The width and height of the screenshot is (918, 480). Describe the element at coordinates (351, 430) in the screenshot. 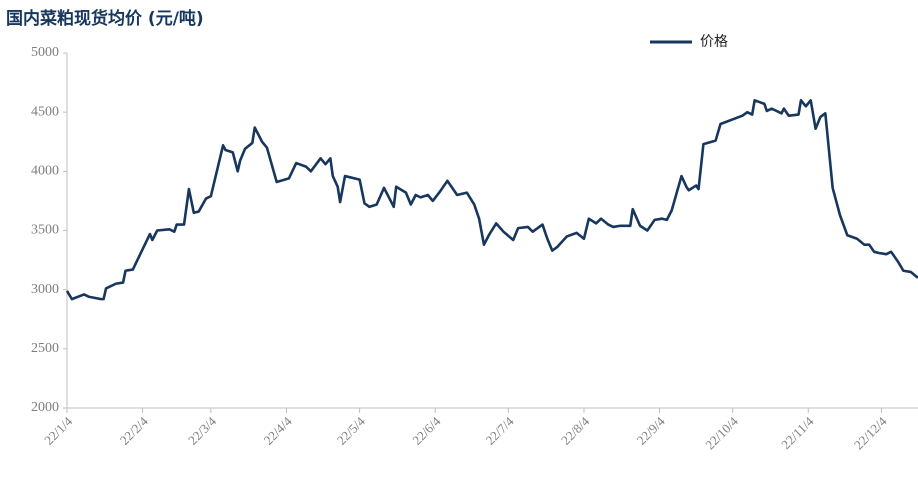

I see `x-tick-label: 22/5/4` at that location.